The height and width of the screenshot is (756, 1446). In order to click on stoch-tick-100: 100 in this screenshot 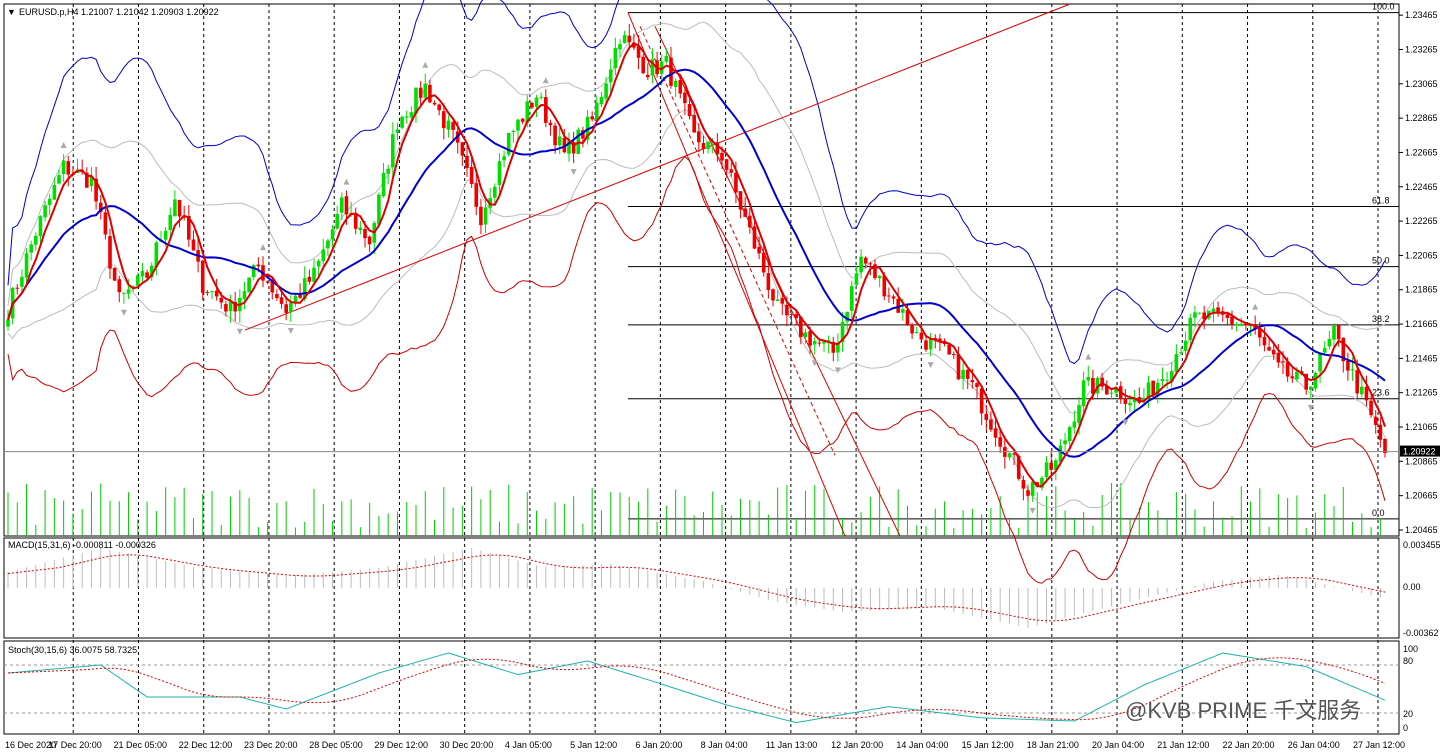, I will do `click(1410, 649)`.